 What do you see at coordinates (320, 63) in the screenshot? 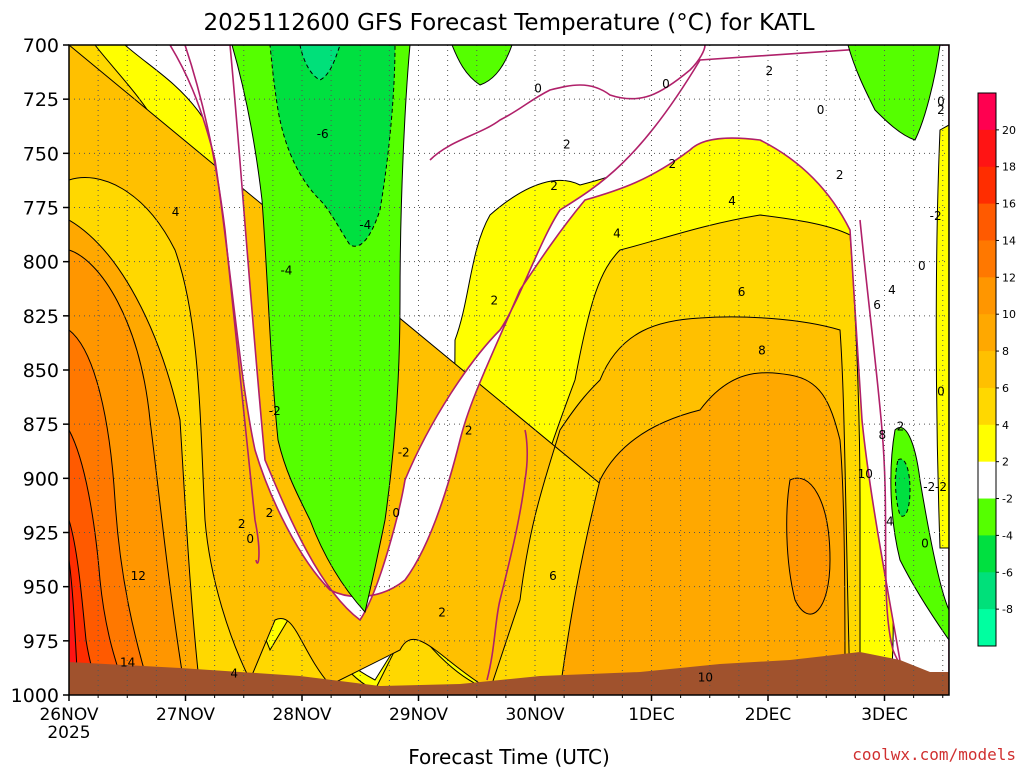
I see `band-neg6-neg8` at bounding box center [320, 63].